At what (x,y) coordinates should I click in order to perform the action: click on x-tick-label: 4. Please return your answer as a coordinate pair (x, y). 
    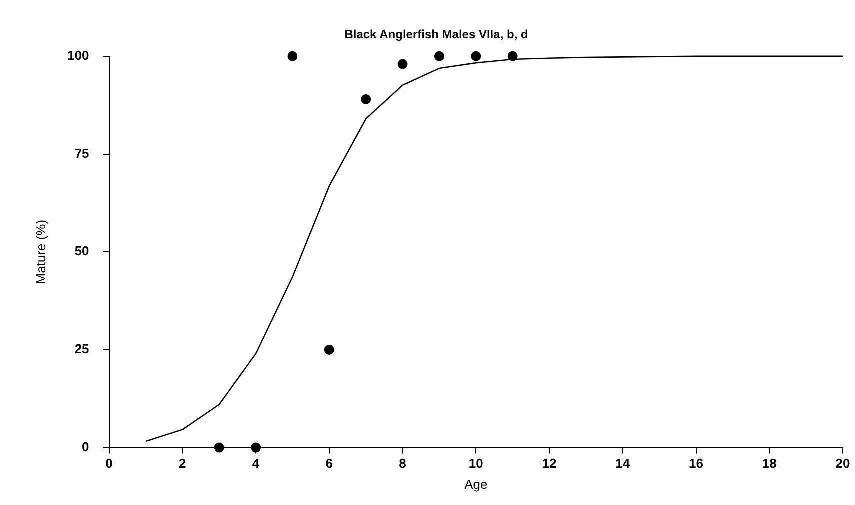
    Looking at the image, I should click on (256, 464).